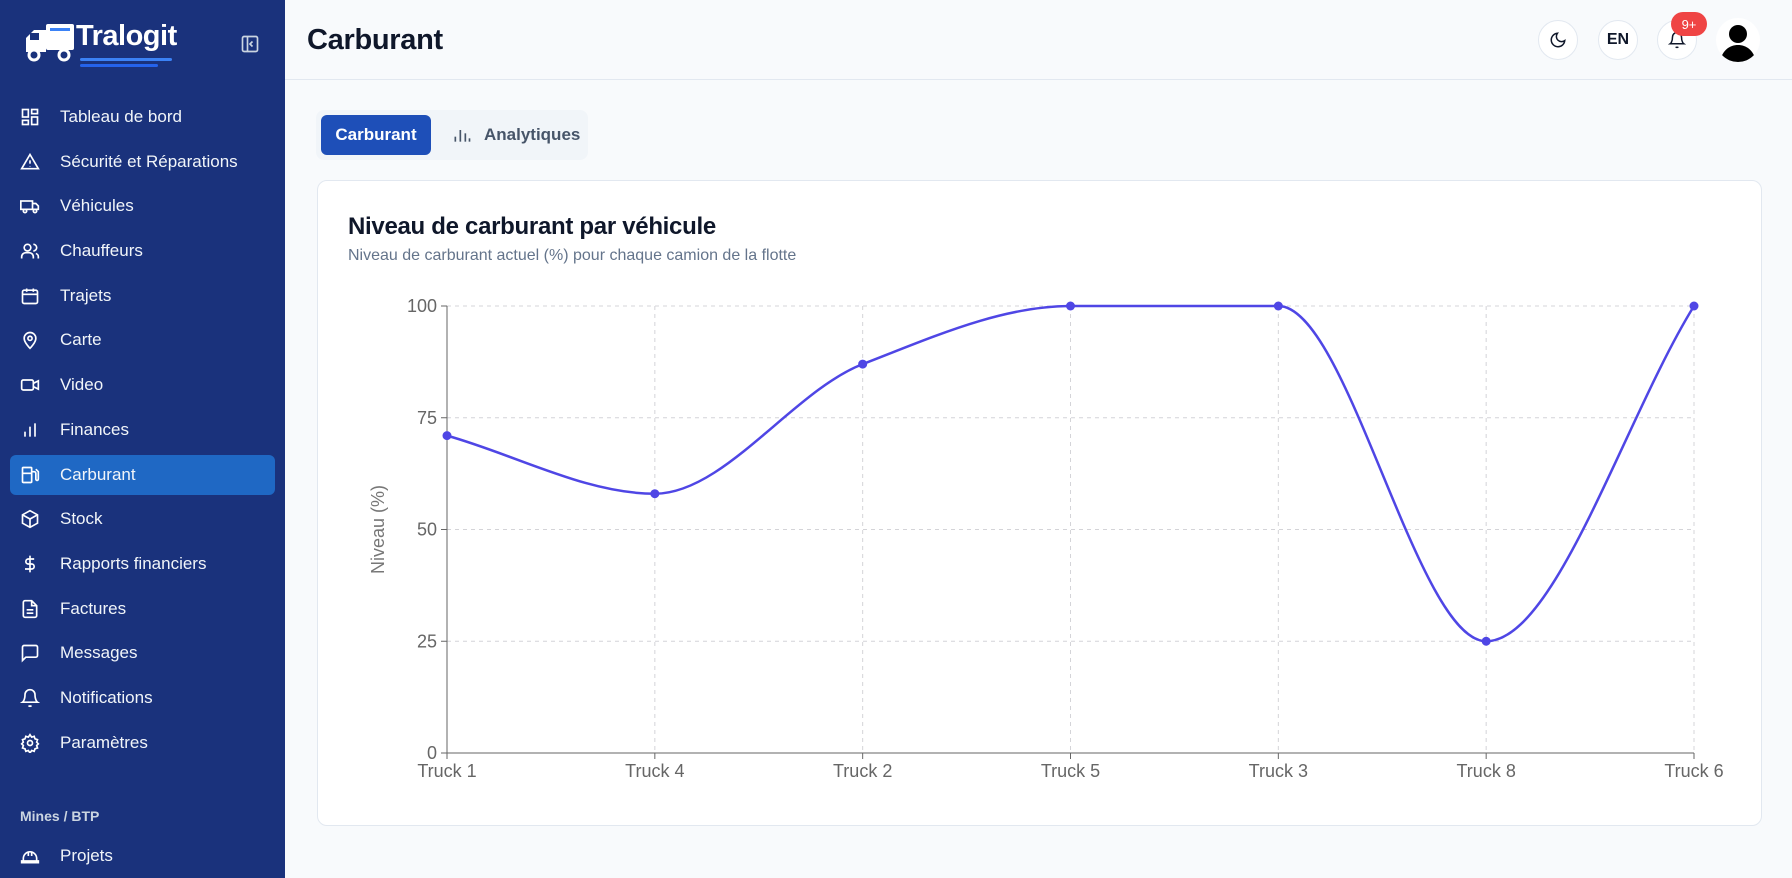  Describe the element at coordinates (142, 609) in the screenshot. I see `sidebar-item-factures: Factures` at that location.